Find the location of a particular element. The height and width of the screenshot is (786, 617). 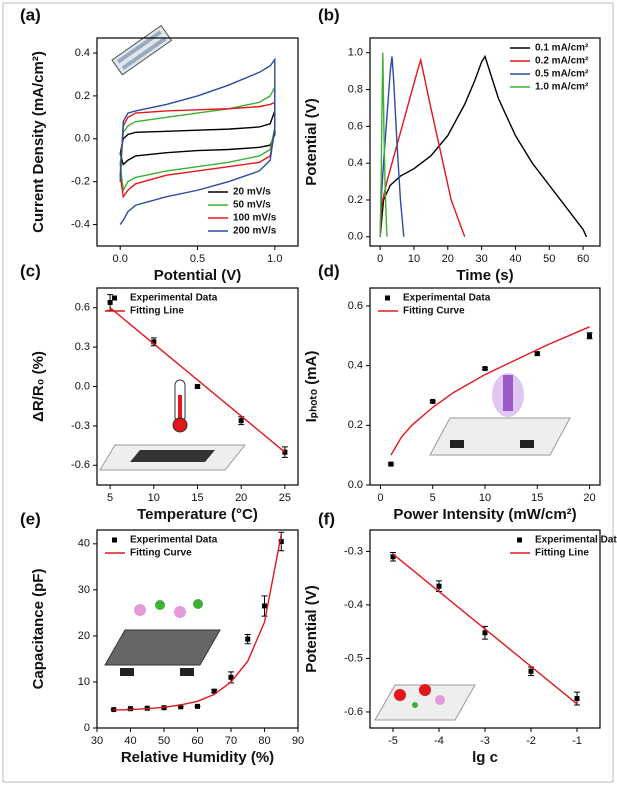

x-tick-label: 80 is located at coordinates (264, 741).